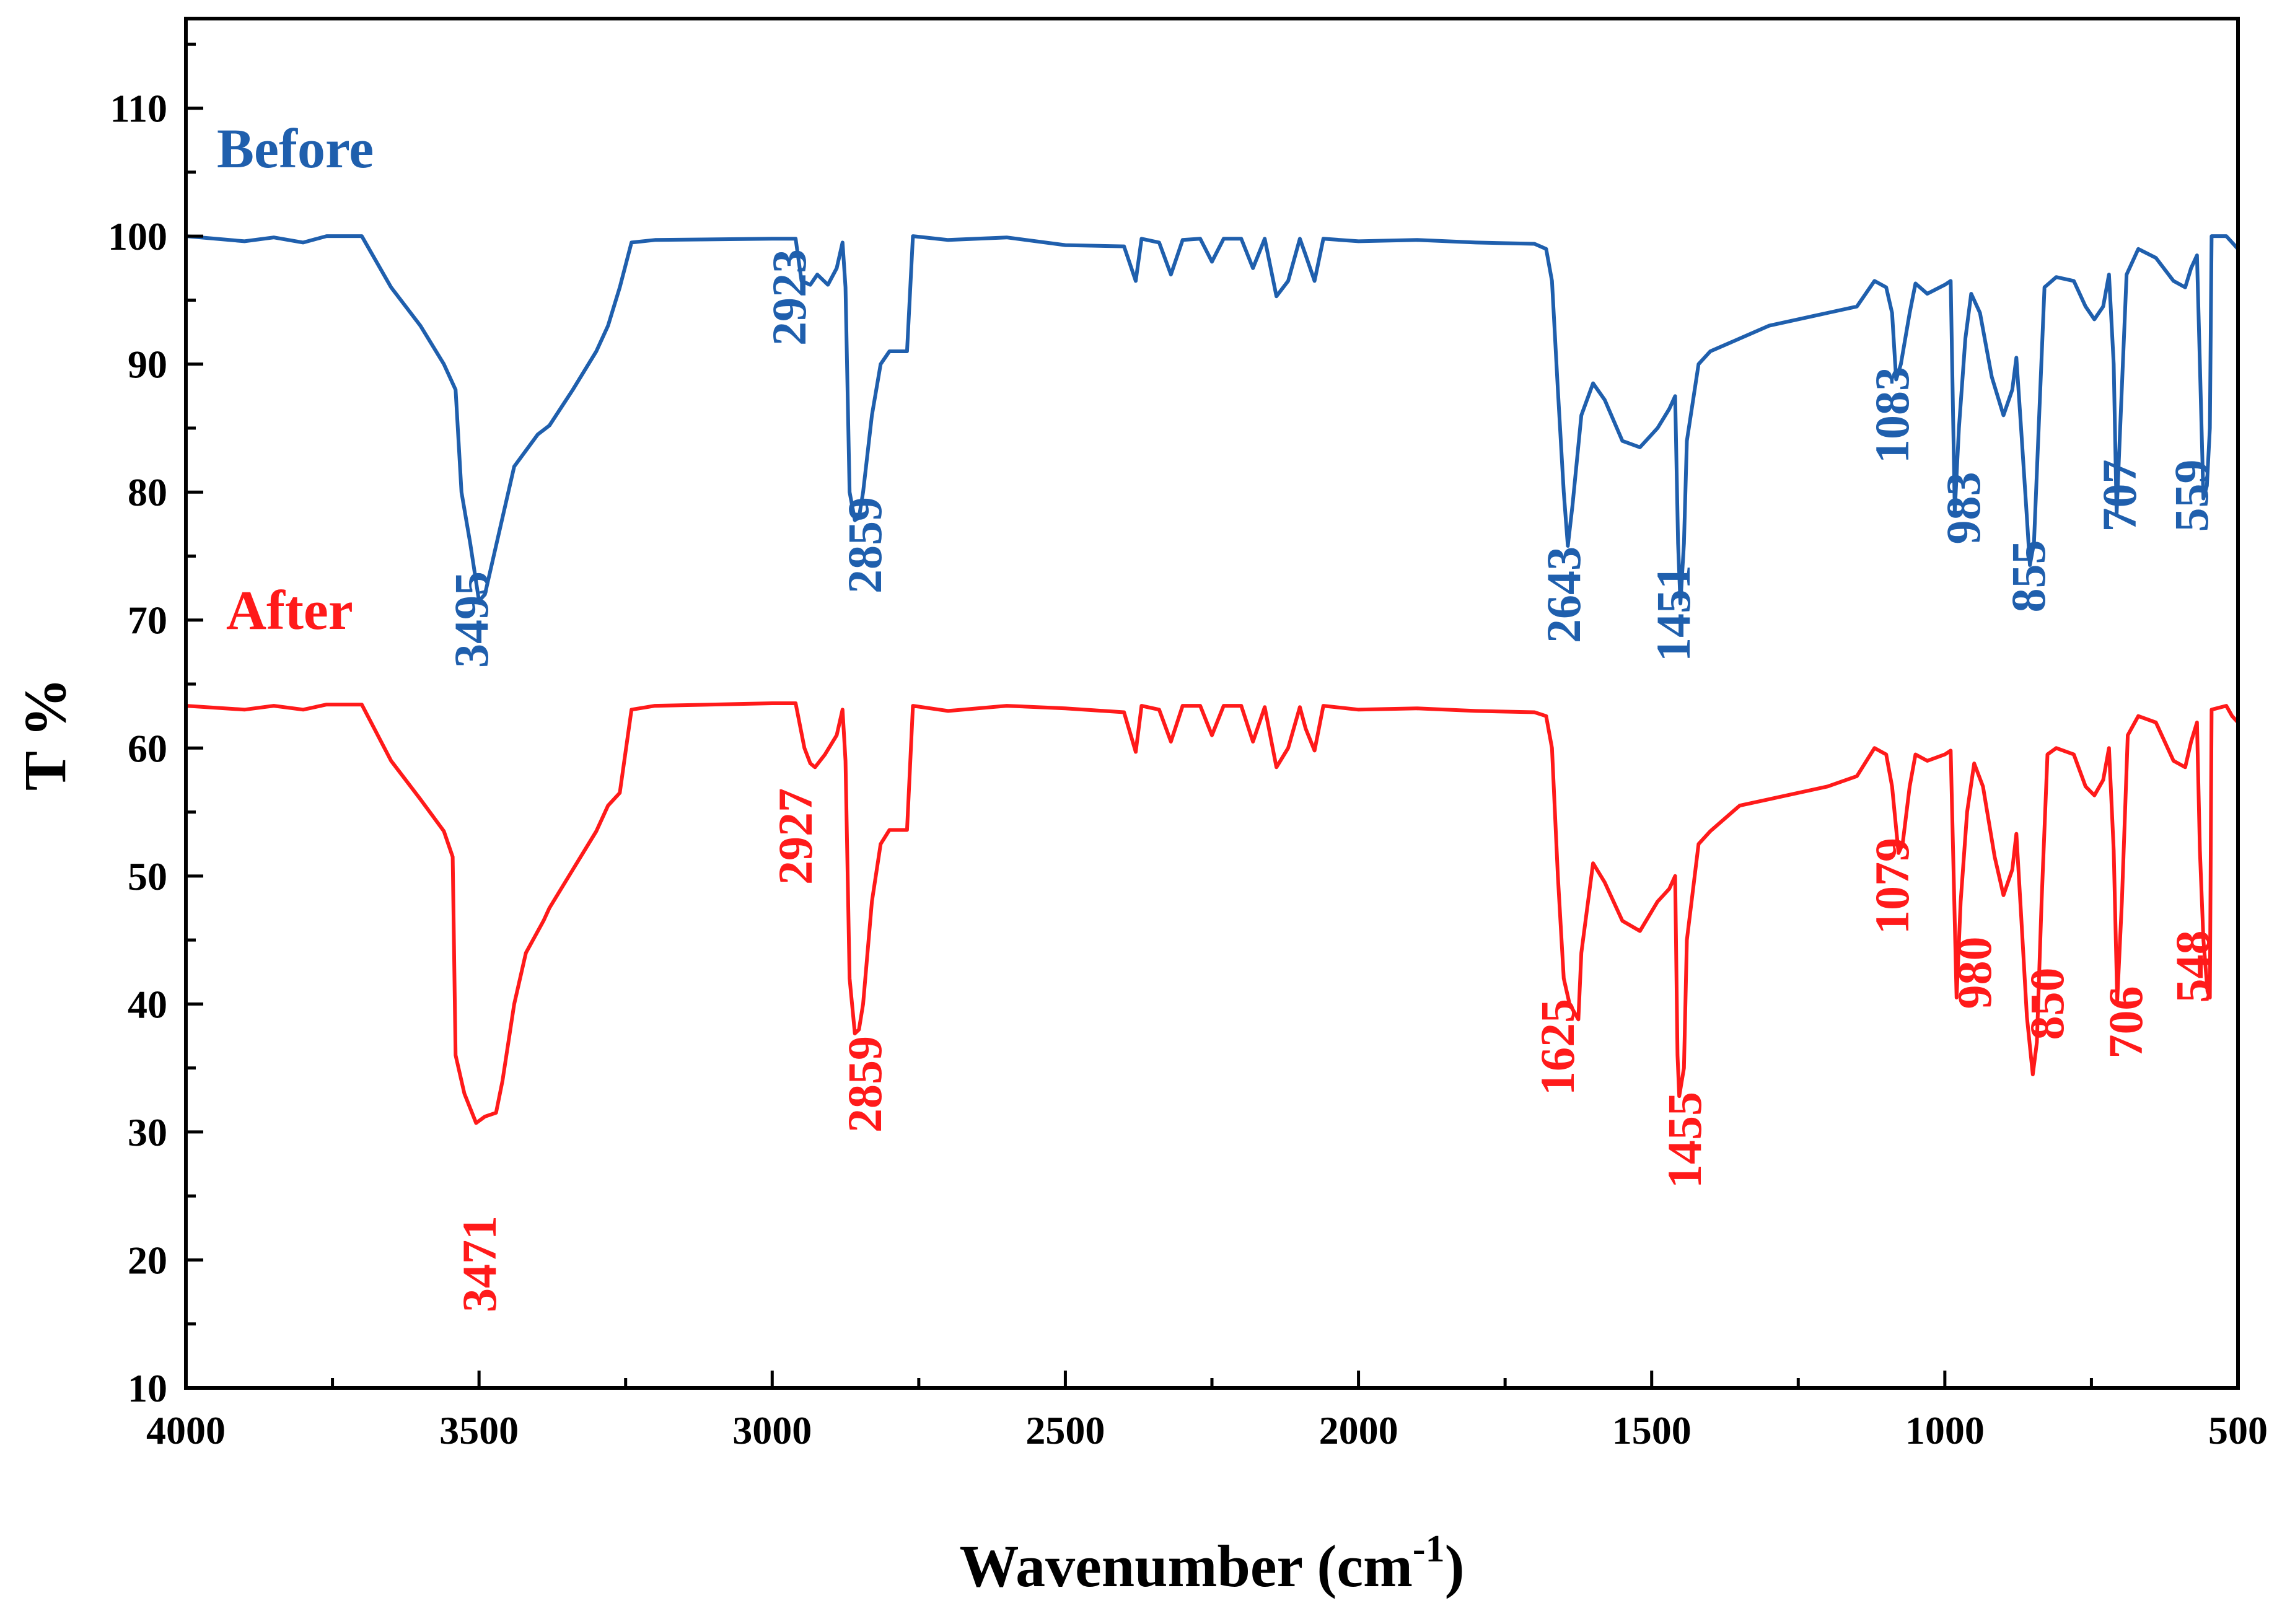 The width and height of the screenshot is (2295, 1624). Describe the element at coordinates (138, 109) in the screenshot. I see `y-tick-label: 110` at that location.